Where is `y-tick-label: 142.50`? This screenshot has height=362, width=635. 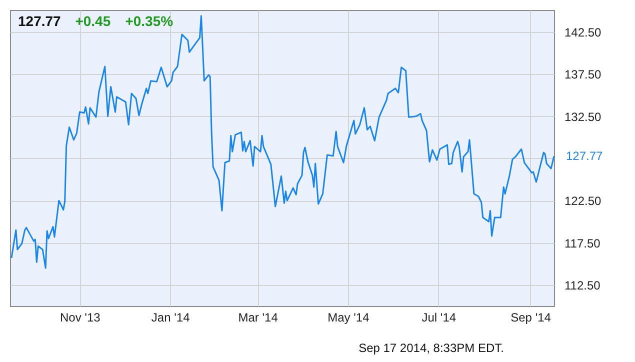 y-tick-label: 142.50 is located at coordinates (583, 32).